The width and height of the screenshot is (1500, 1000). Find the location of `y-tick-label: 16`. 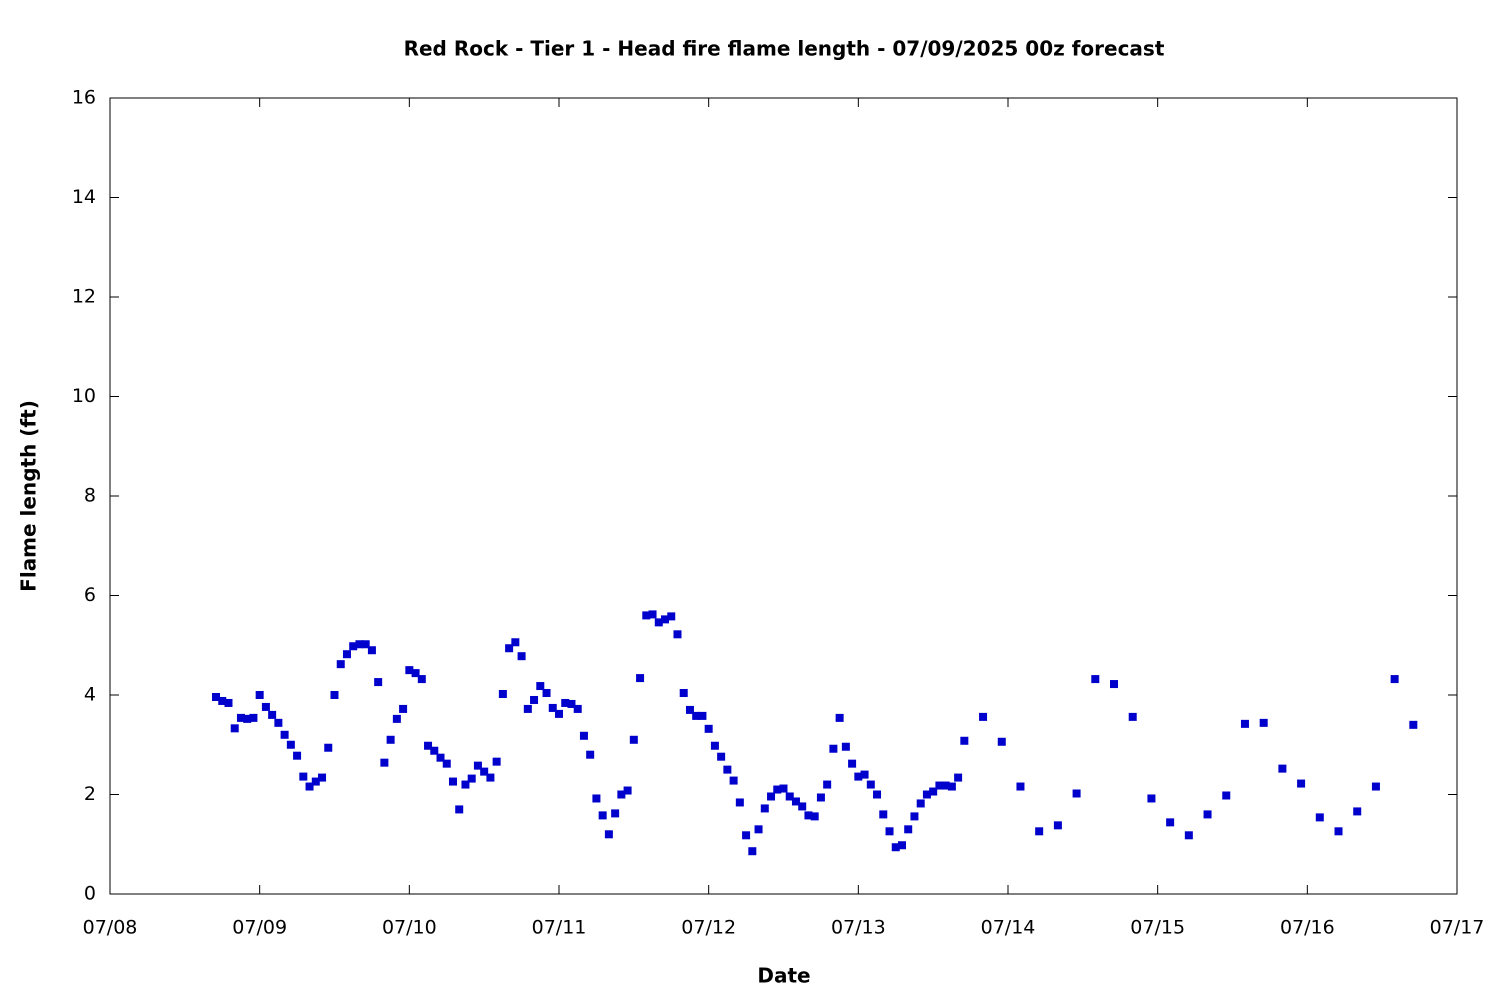

y-tick-label: 16 is located at coordinates (84, 98).